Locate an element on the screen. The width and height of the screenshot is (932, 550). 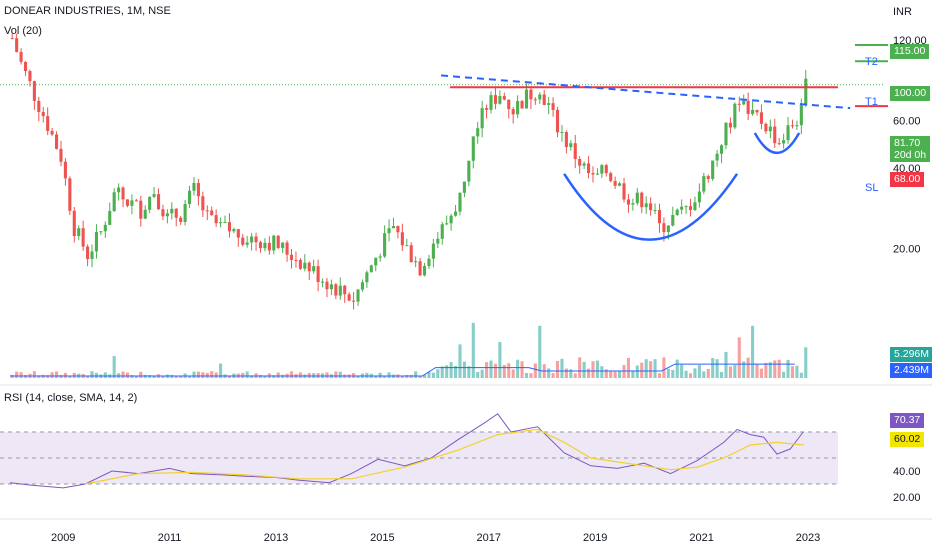
rsi-ma-label: 60.02 is located at coordinates (907, 439).